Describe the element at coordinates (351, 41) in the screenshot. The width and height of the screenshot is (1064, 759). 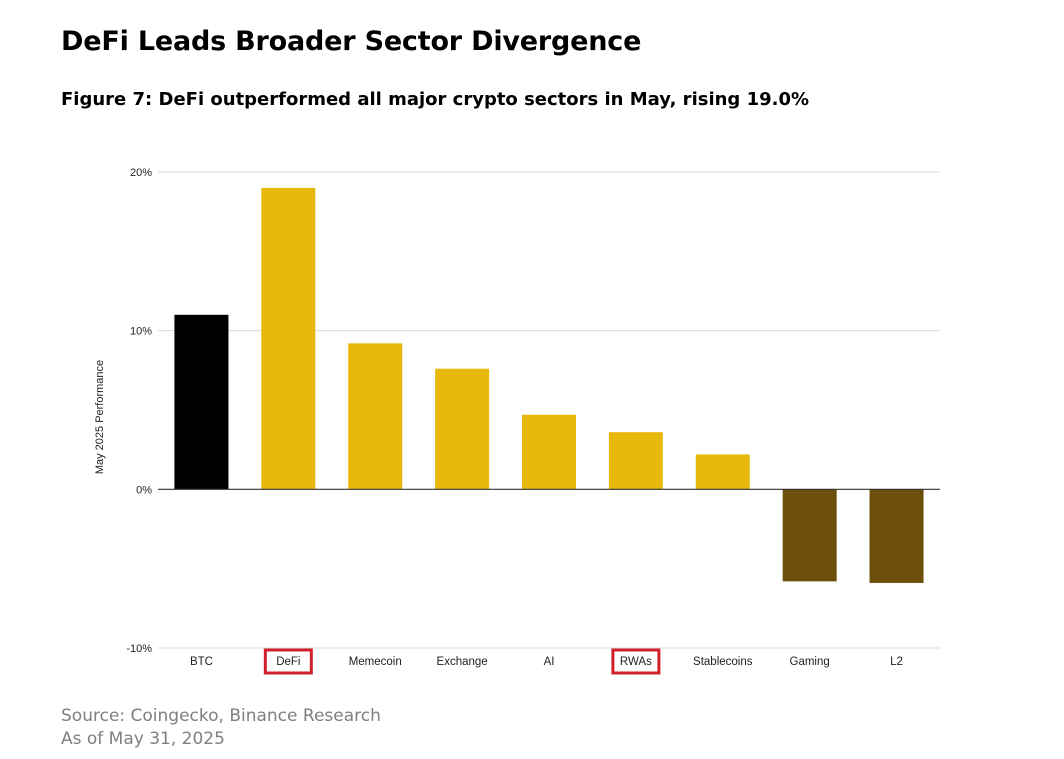
I see `page-title: DeFi Leads Broader Sector Divergence` at that location.